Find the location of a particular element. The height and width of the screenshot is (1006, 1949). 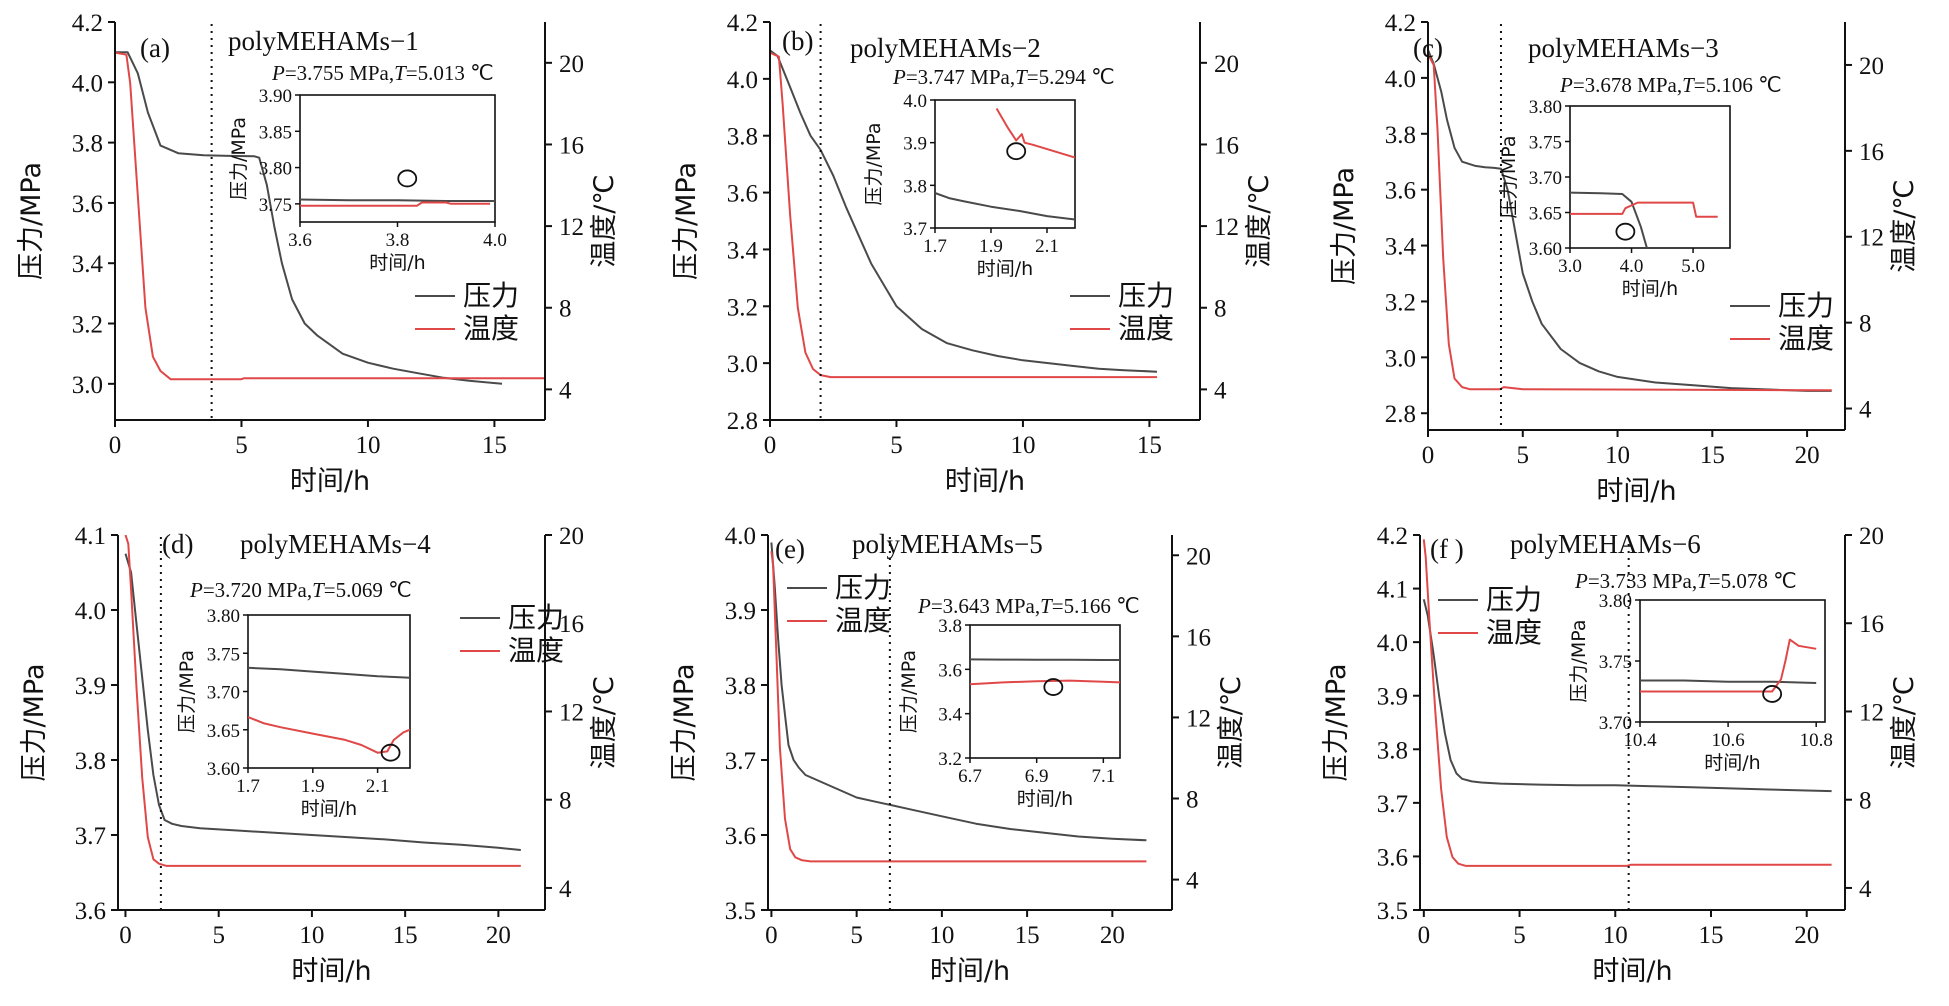

inset-plot: 3.6 3.8 4.0 3.75 3.80 3.85 3.90 时间/h 压力/MPa is located at coordinates (367, 180).